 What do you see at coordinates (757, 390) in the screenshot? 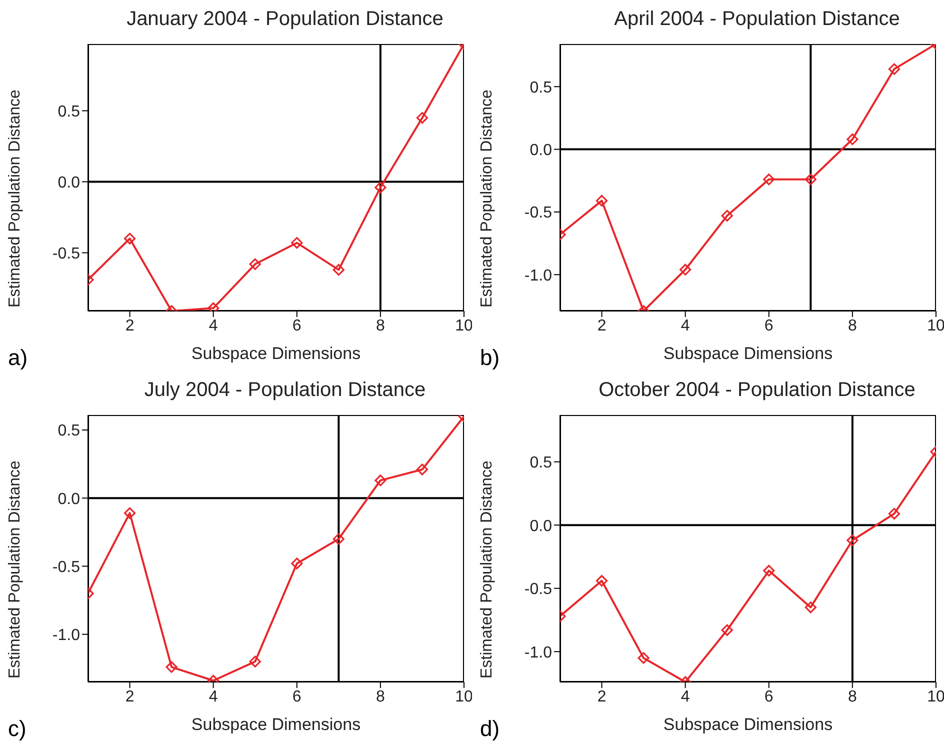
I see `chart-title: October 2004 - Population Distance` at bounding box center [757, 390].